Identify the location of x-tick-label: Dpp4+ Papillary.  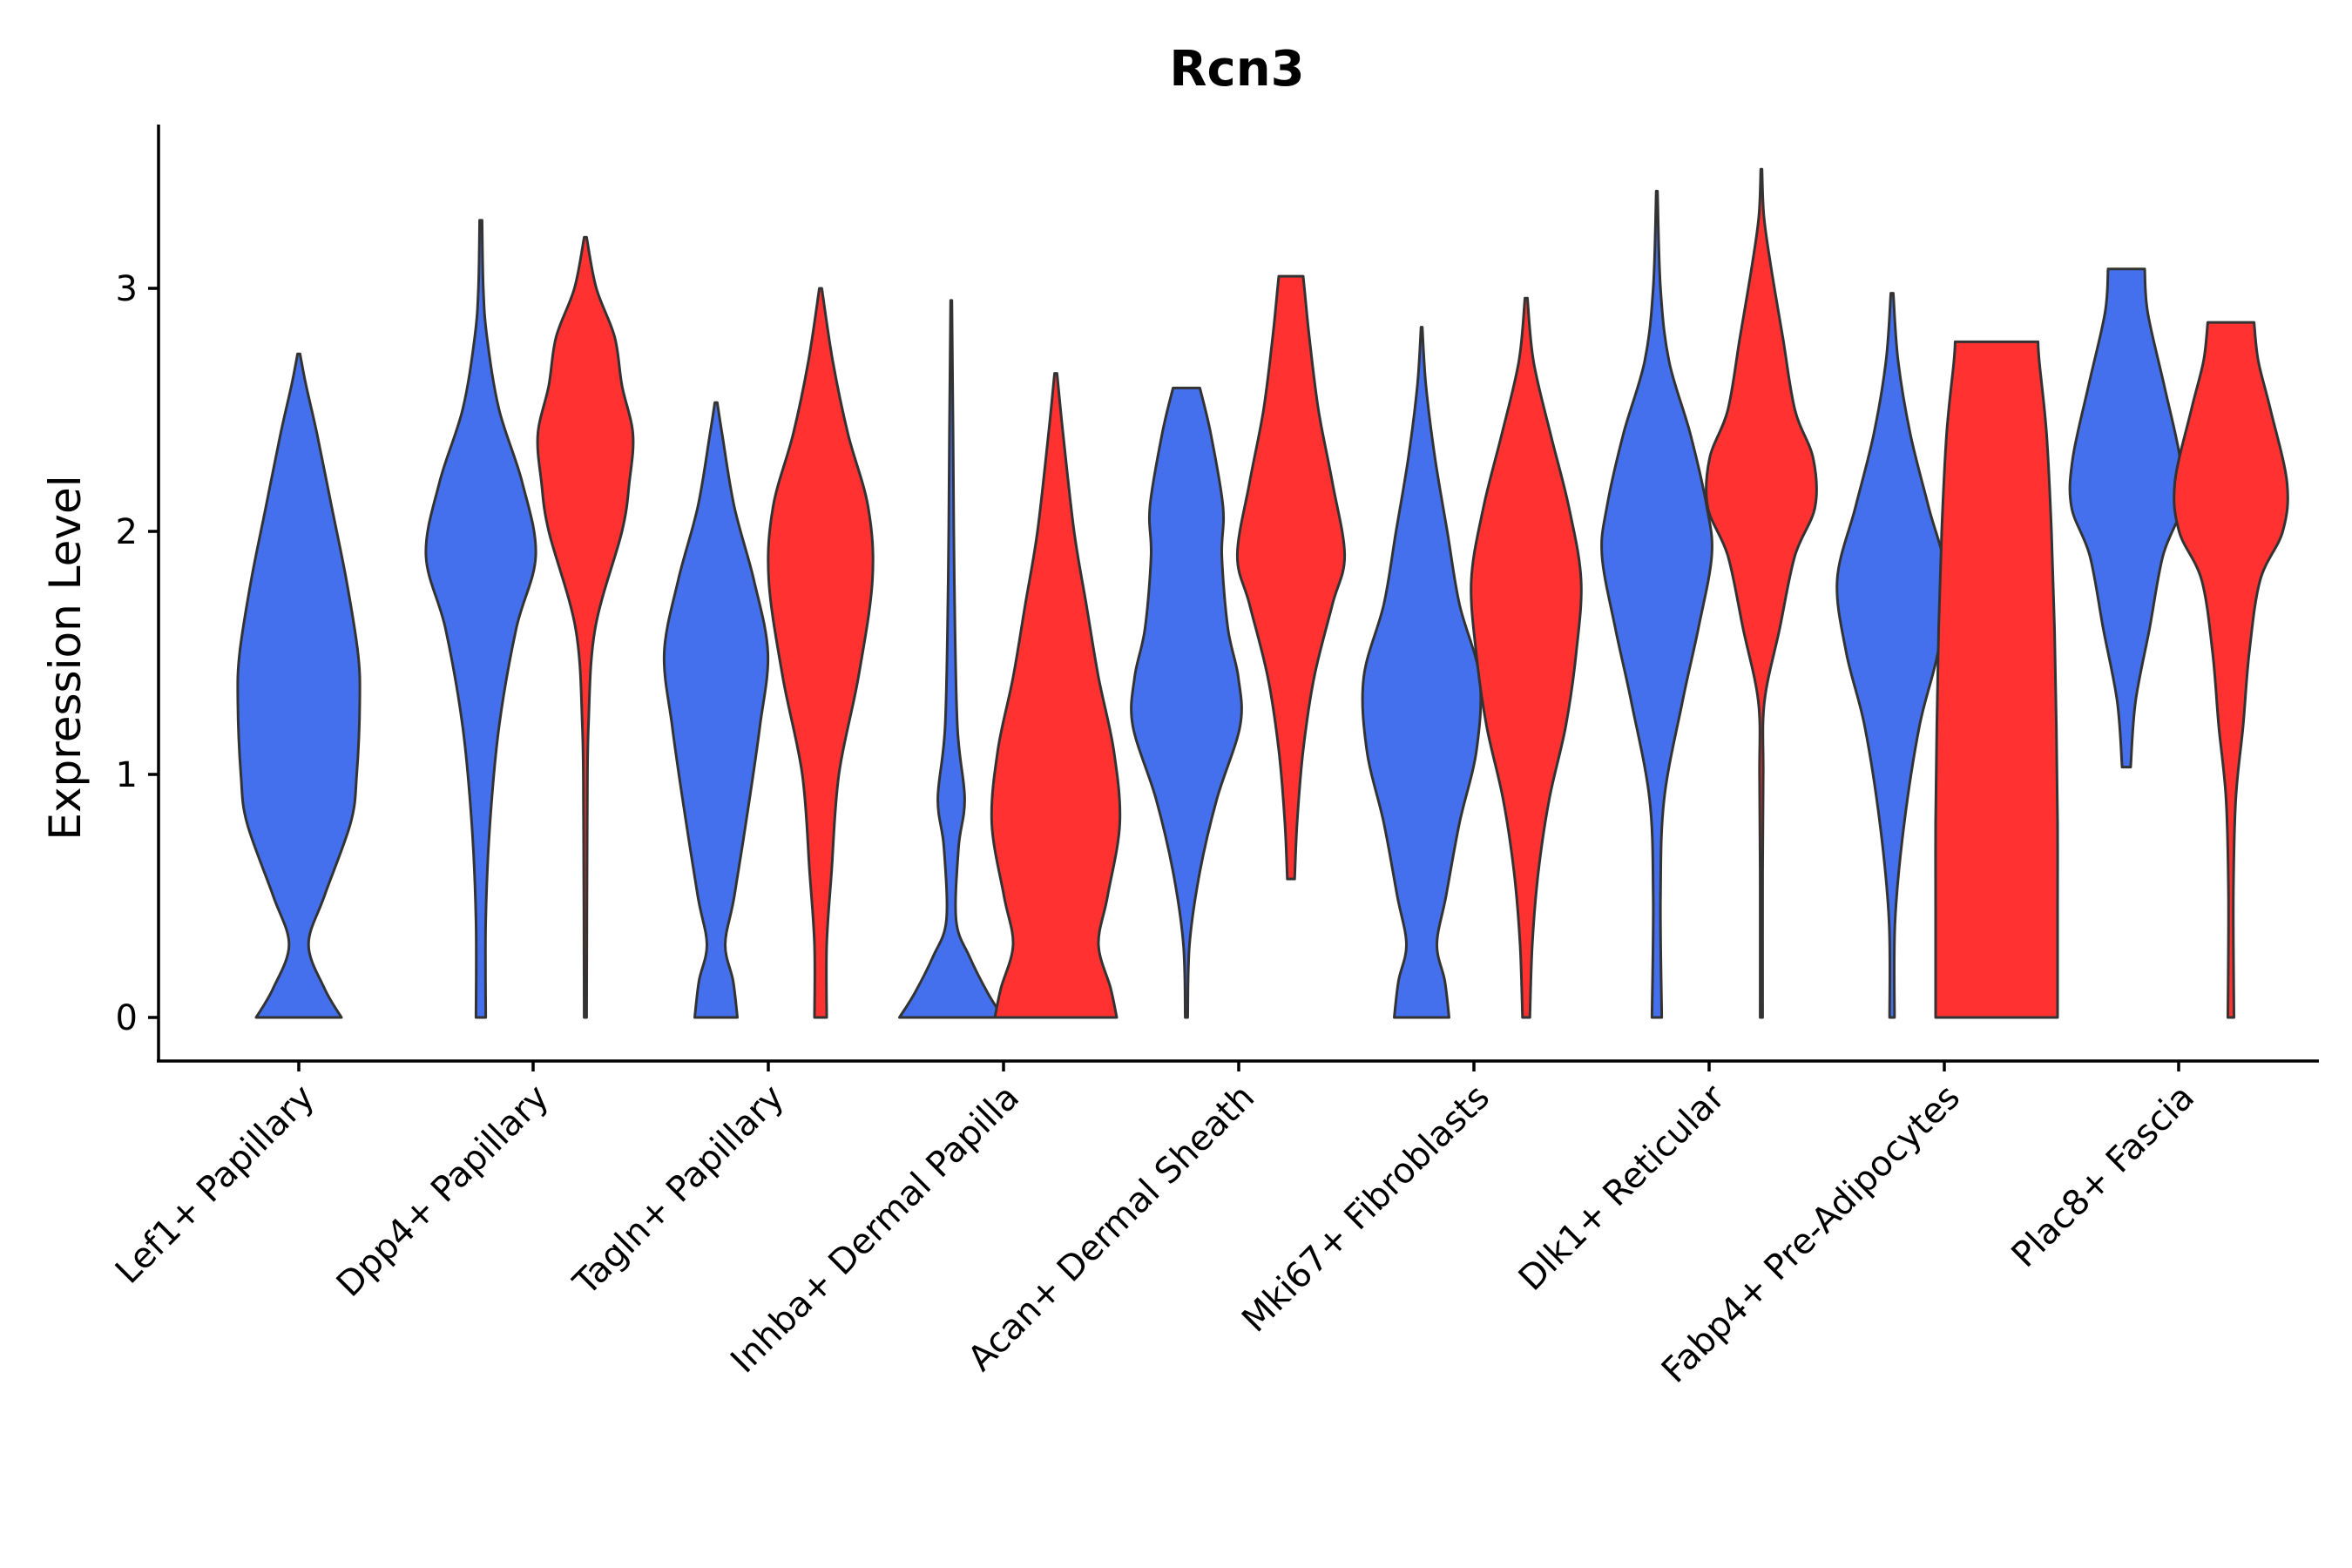
(443, 1191).